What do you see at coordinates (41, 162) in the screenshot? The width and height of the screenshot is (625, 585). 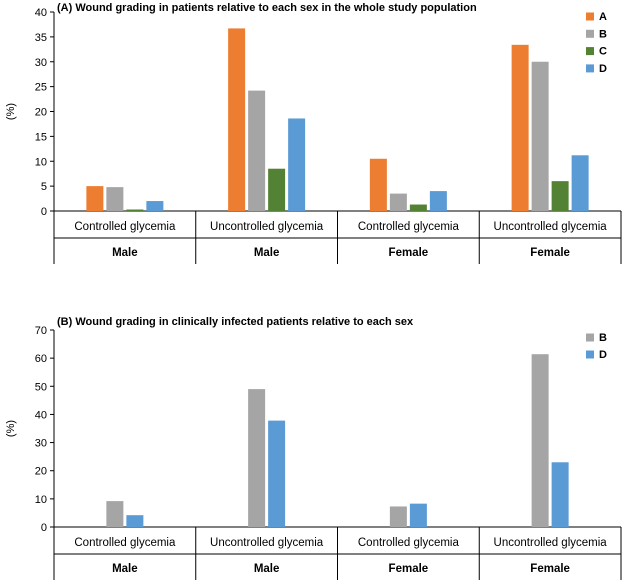 I see `chart0-y-tick-label: 10` at bounding box center [41, 162].